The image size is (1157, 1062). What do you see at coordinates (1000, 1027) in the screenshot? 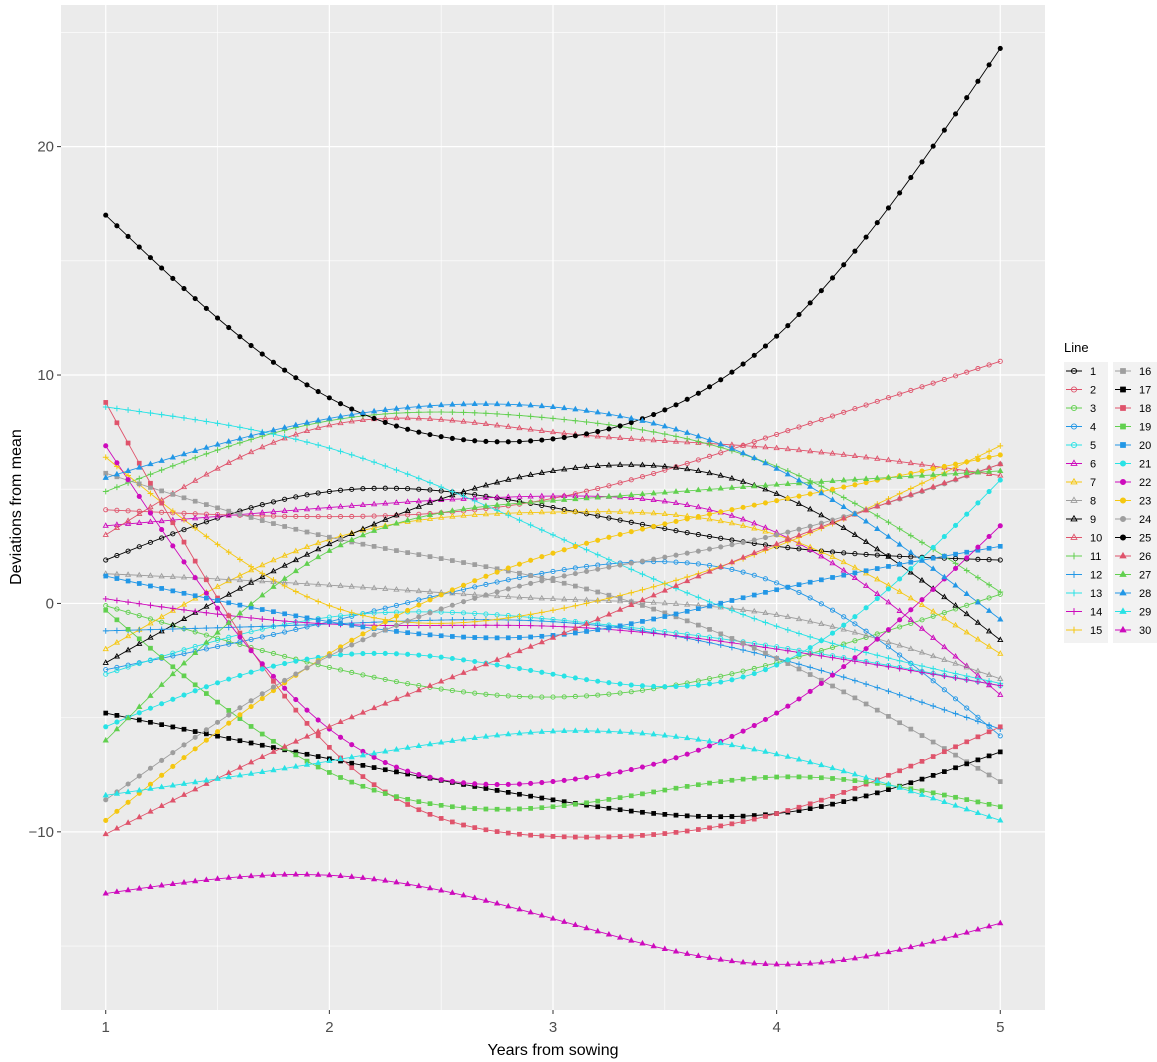
I see `x-tick-label: 5` at bounding box center [1000, 1027].